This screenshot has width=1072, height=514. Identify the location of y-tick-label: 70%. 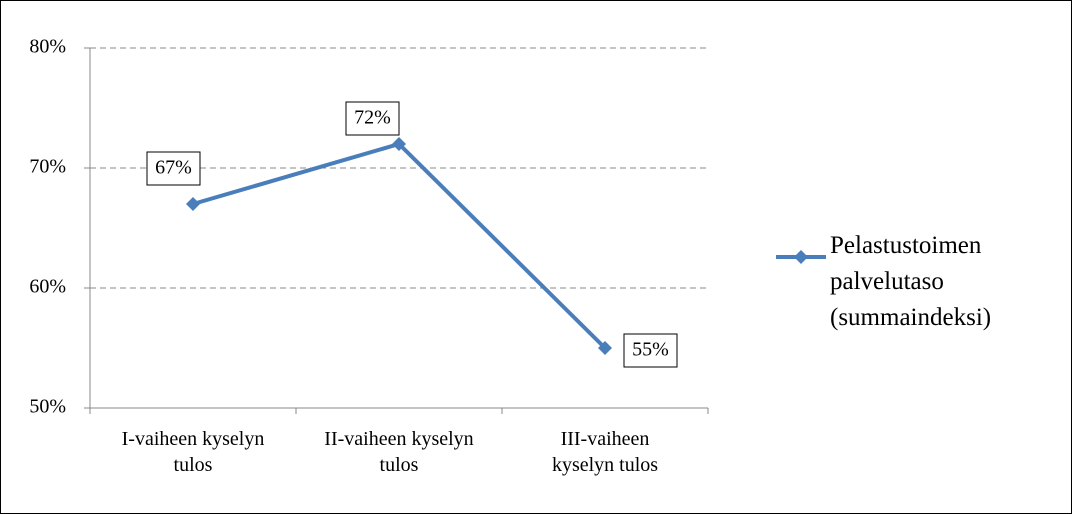
(47, 167).